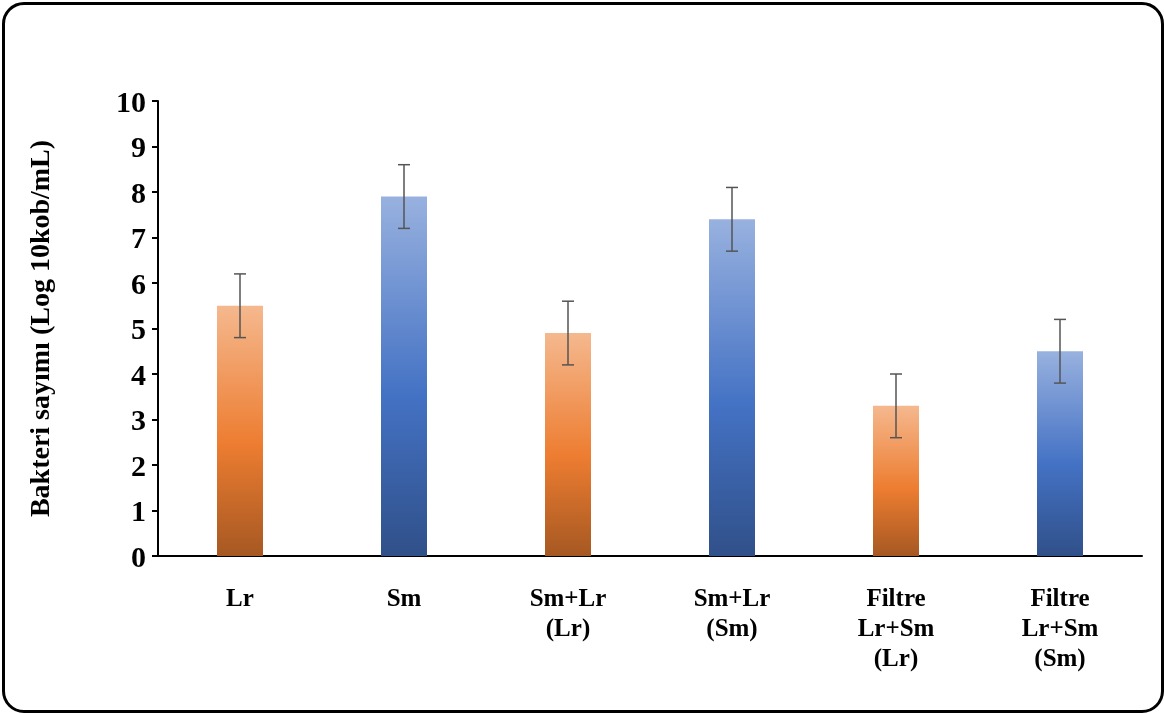 The width and height of the screenshot is (1164, 713). Describe the element at coordinates (138, 419) in the screenshot. I see `y-tick-label: 3` at that location.